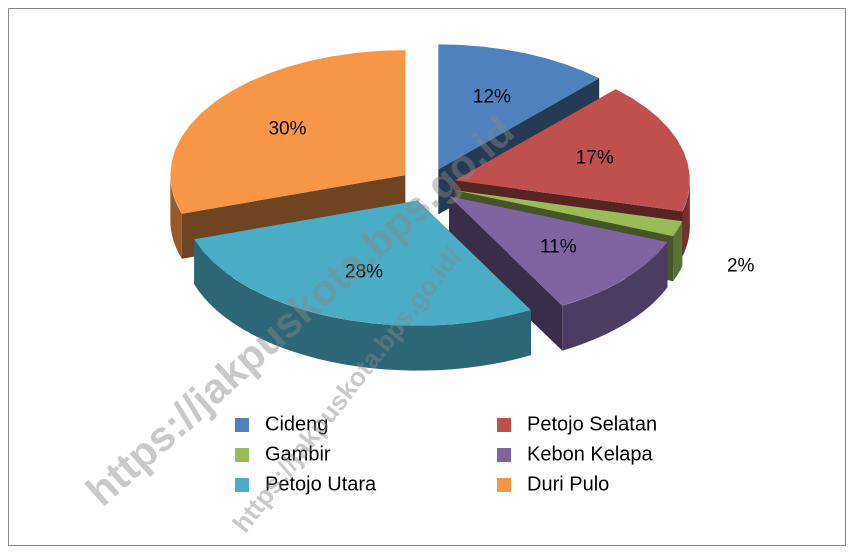 This screenshot has height=555, width=854. What do you see at coordinates (492, 96) in the screenshot?
I see `data-label: 12%` at bounding box center [492, 96].